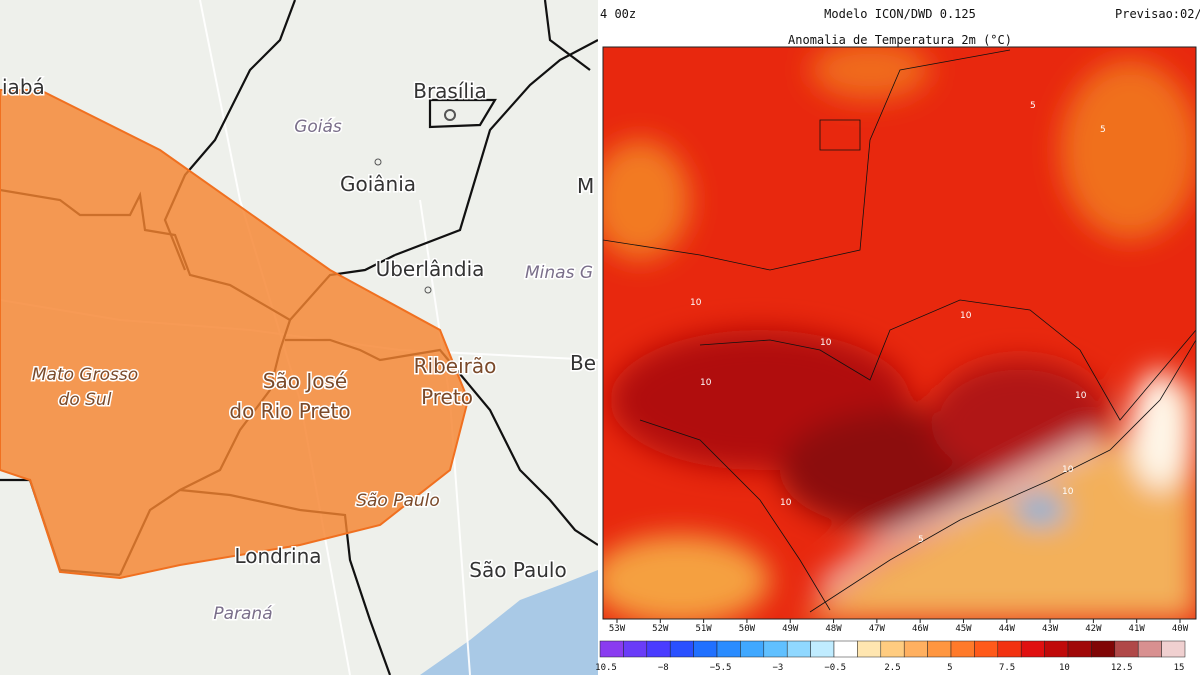  What do you see at coordinates (618, 14) in the screenshot?
I see `run-time: 4 00z` at bounding box center [618, 14].